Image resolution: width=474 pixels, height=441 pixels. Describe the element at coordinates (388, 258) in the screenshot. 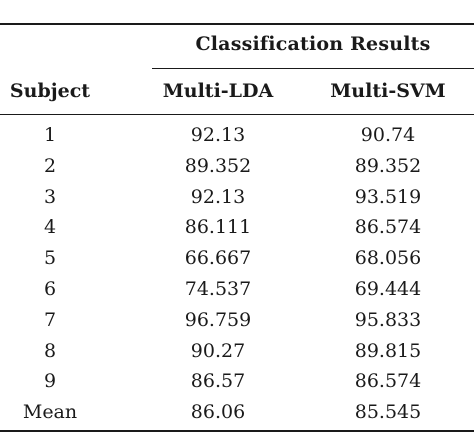

I see `multi-svm-cell: 68.056` at that location.